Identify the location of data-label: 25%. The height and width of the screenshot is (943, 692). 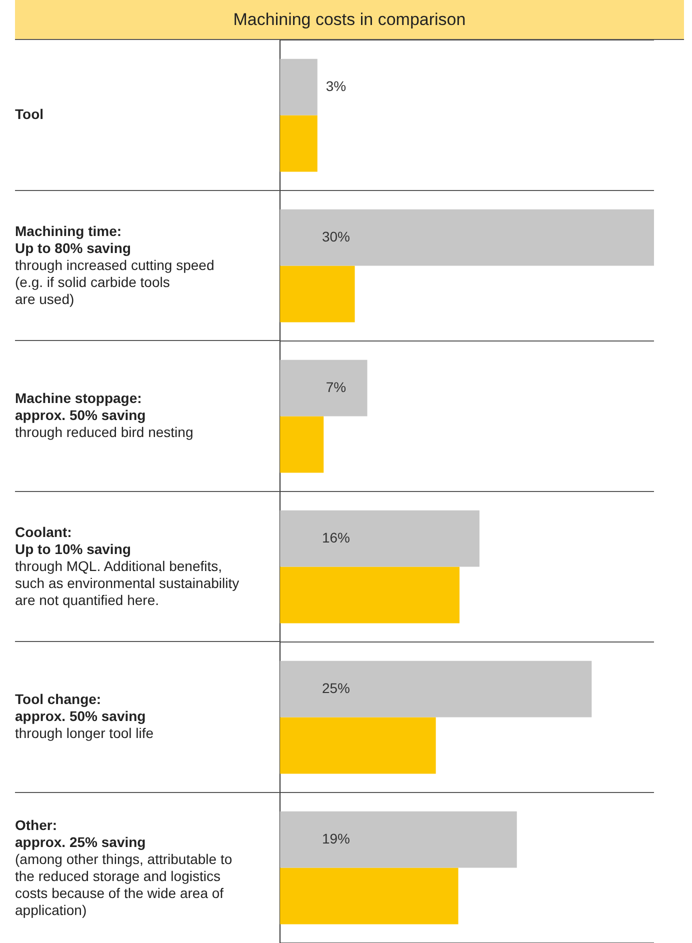
(336, 688).